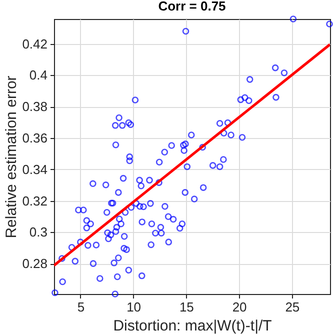 This screenshot has width=333, height=335. I want to click on y-tick-label: 0.34, so click(35, 169).